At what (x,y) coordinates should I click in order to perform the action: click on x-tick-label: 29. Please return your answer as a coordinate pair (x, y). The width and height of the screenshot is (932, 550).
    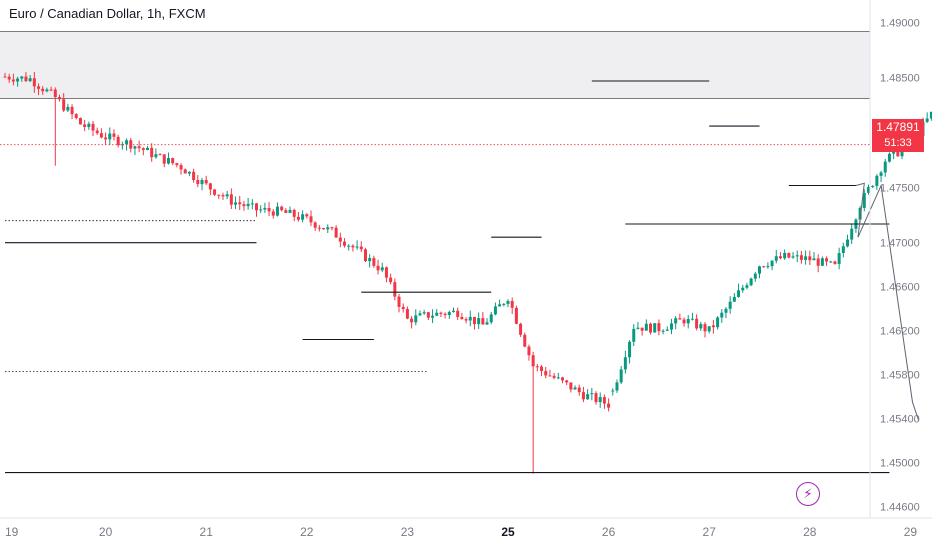
    Looking at the image, I should click on (911, 532).